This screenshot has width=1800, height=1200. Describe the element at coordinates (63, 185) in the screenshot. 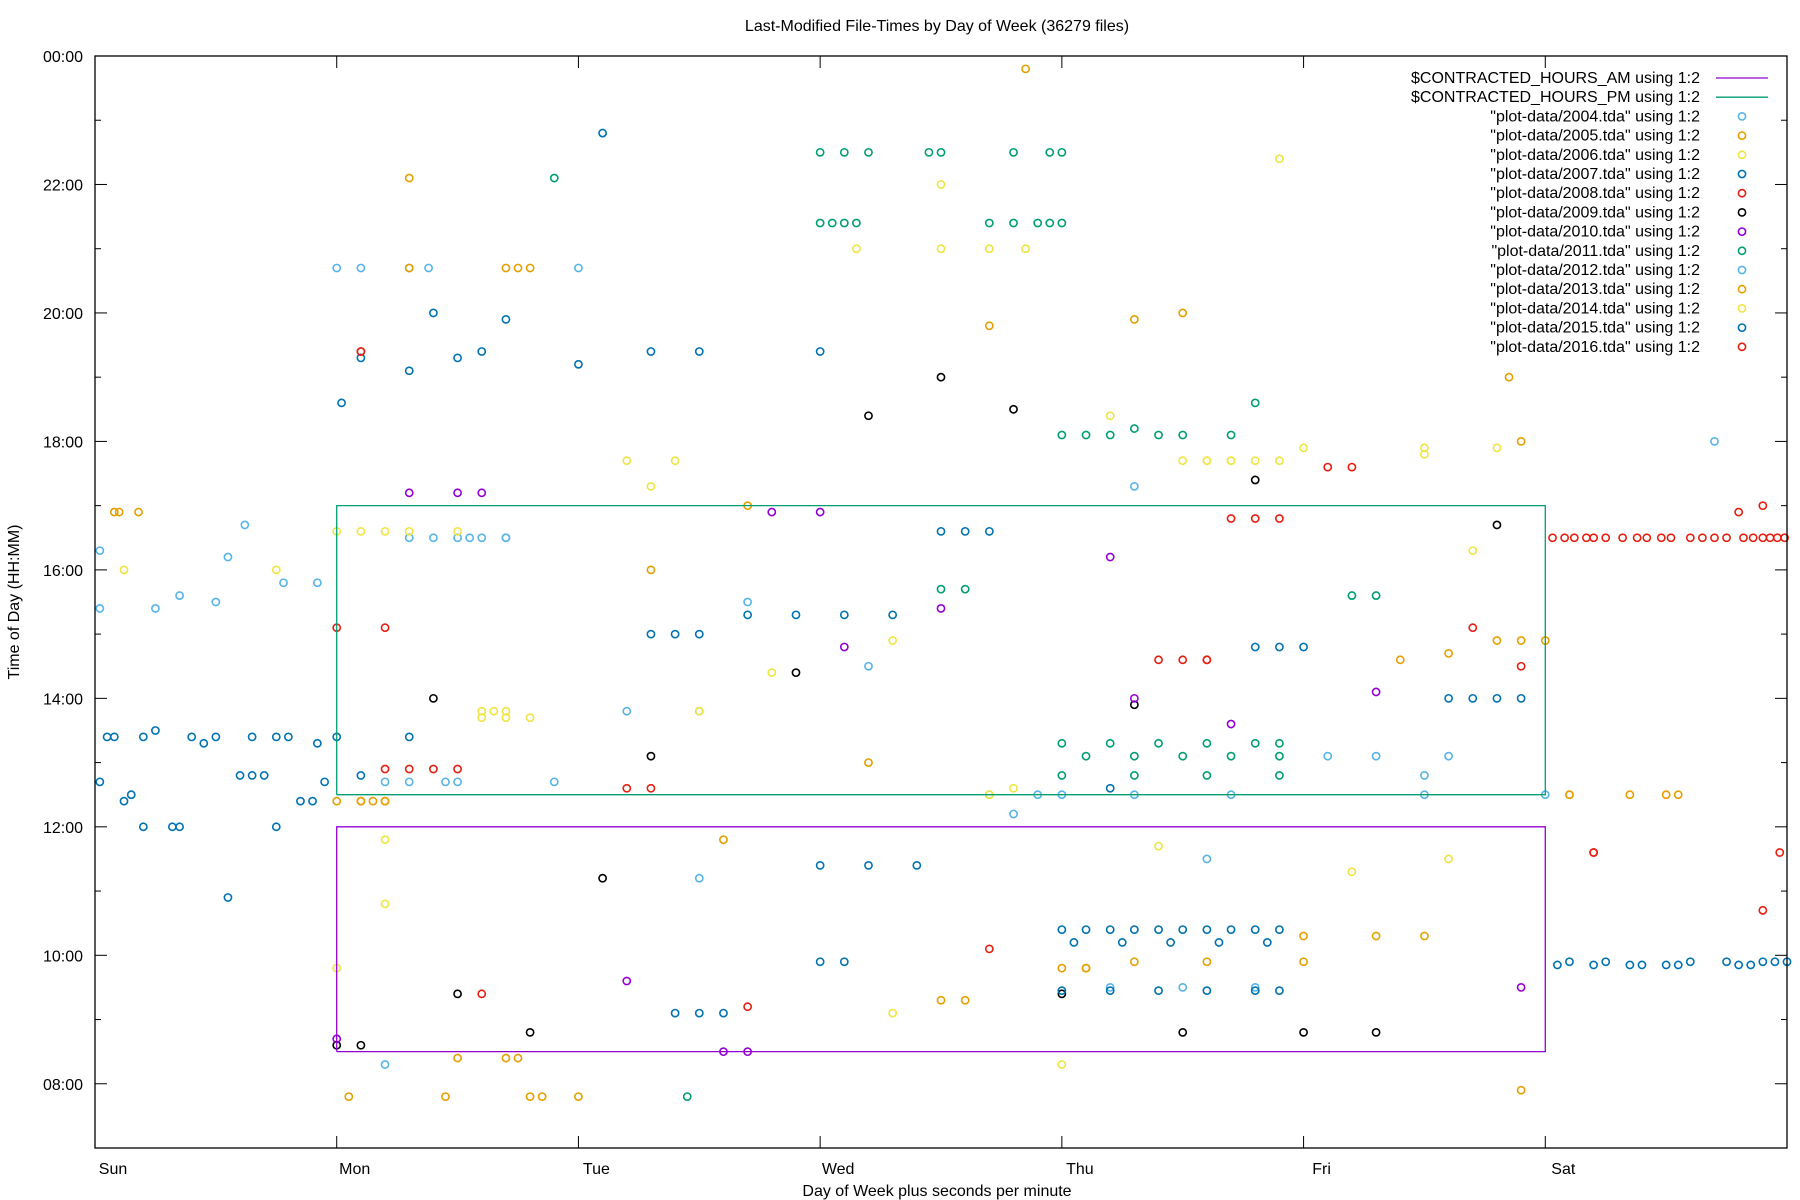

I see `y-tick-label: 22:00` at that location.